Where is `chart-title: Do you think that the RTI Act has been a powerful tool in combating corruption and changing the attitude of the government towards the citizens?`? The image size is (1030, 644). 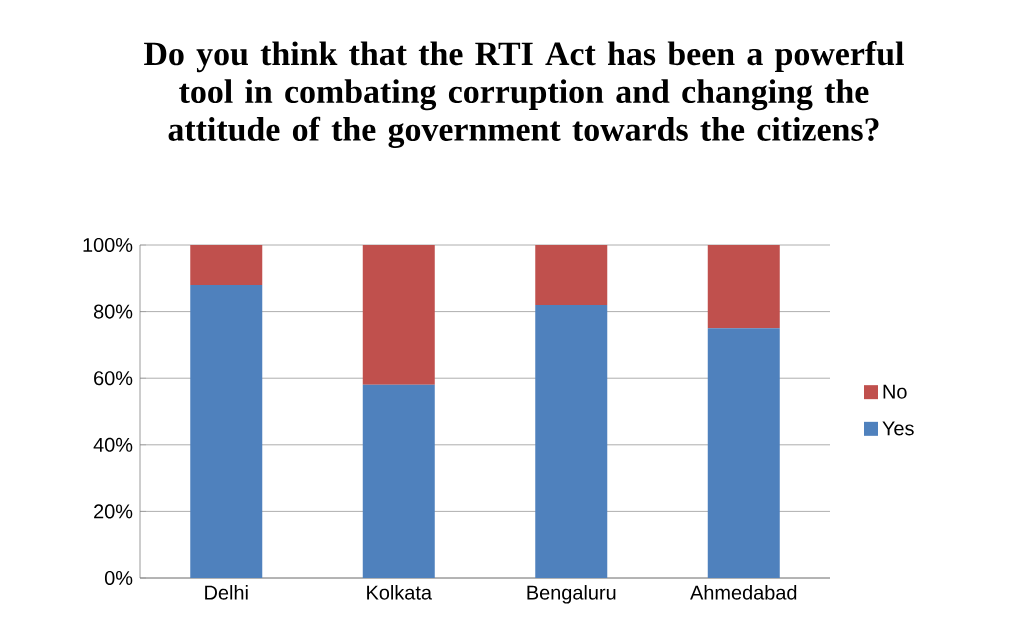
chart-title: Do you think that the RTI Act has been a powerful tool in combating corruption and changing the attitude of the government towards the citizens? is located at coordinates (524, 95).